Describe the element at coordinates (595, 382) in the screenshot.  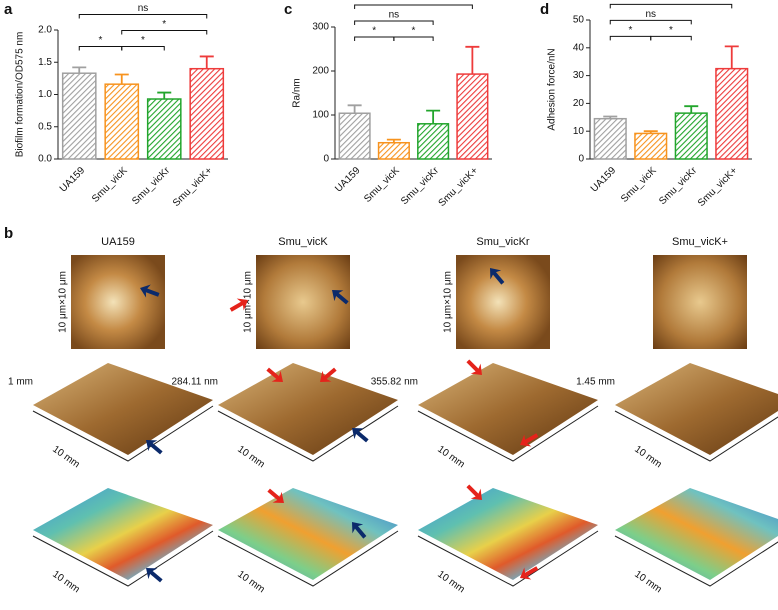
I see `height-label: 1.45 mm` at that location.